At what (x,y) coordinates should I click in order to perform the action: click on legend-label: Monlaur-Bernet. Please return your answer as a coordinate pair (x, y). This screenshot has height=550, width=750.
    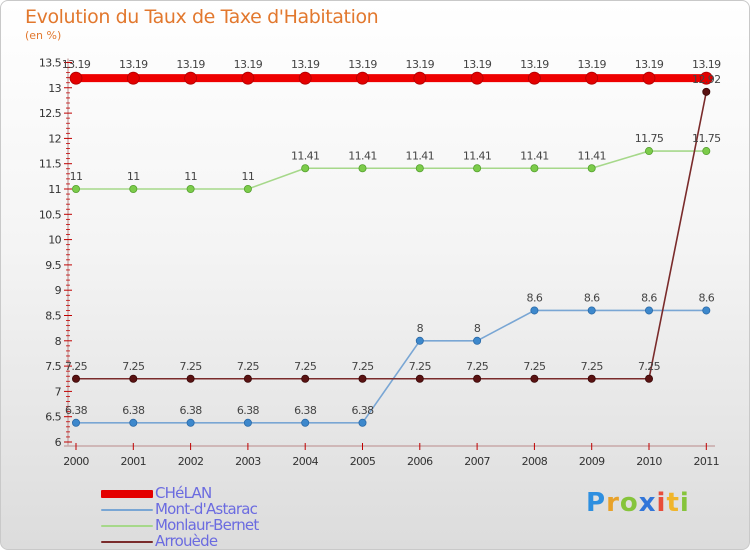
    Looking at the image, I should click on (207, 525).